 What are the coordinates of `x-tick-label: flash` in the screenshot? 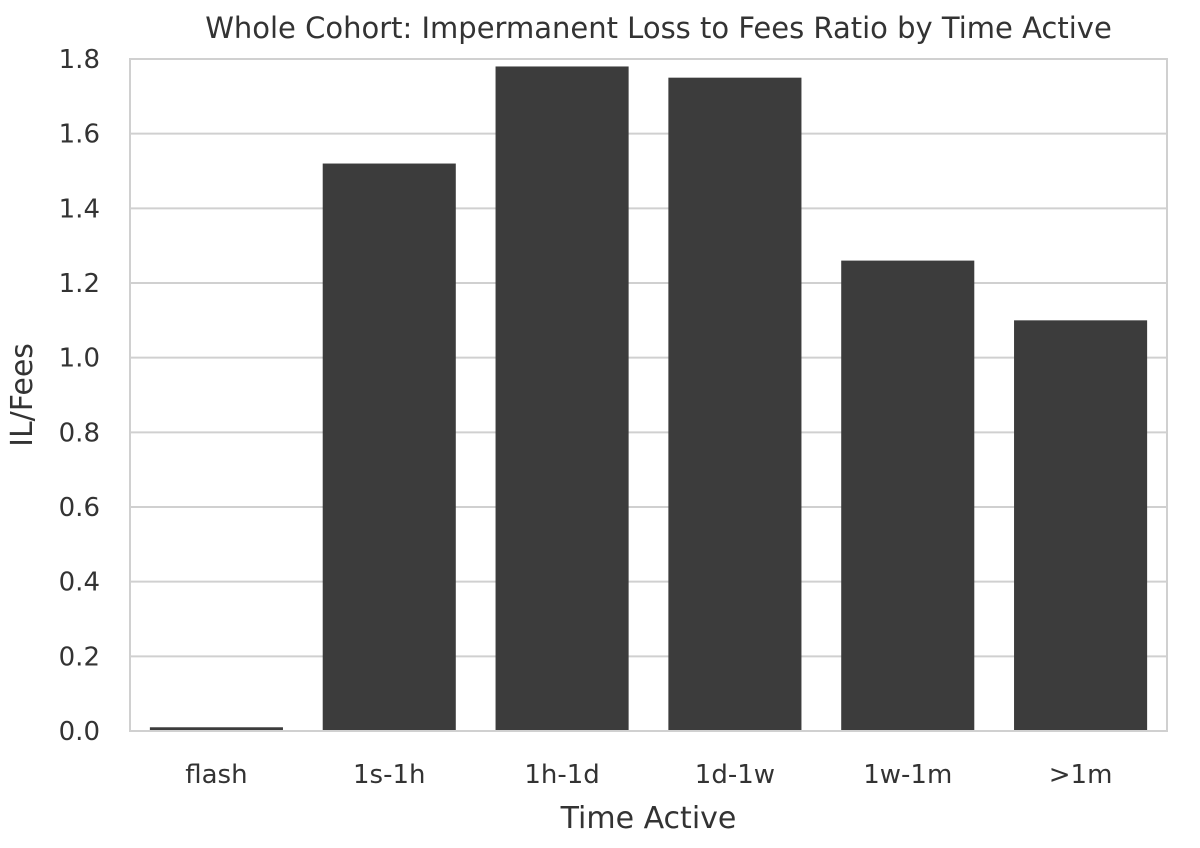 It's located at (216, 775).